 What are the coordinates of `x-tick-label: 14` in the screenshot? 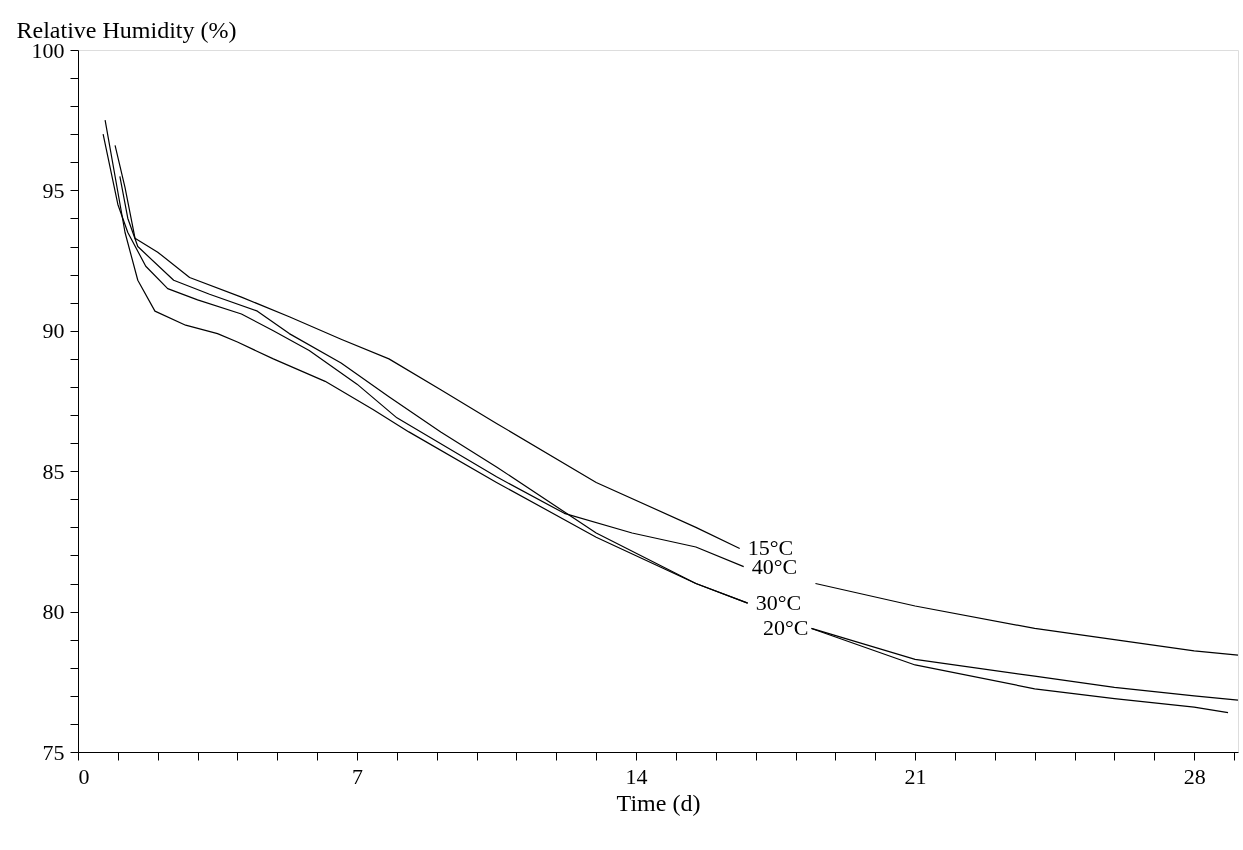 It's located at (636, 776).